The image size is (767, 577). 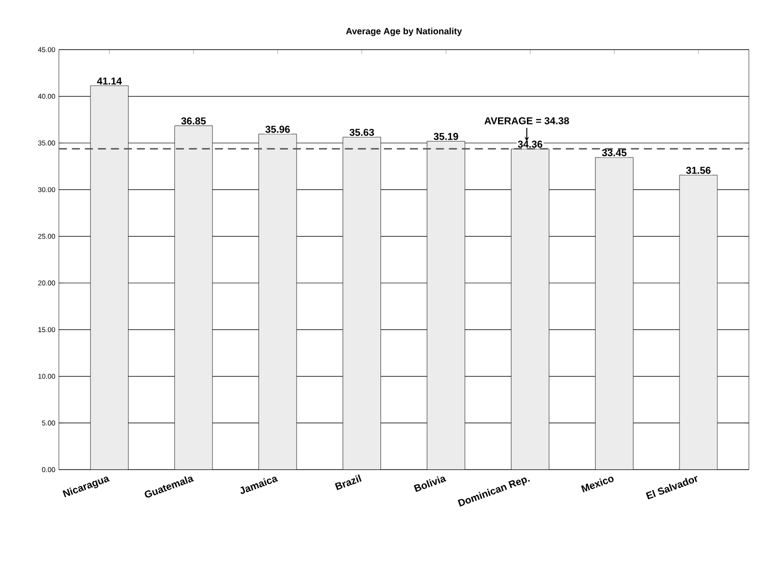 What do you see at coordinates (109, 81) in the screenshot?
I see `data-label: 41.14` at bounding box center [109, 81].